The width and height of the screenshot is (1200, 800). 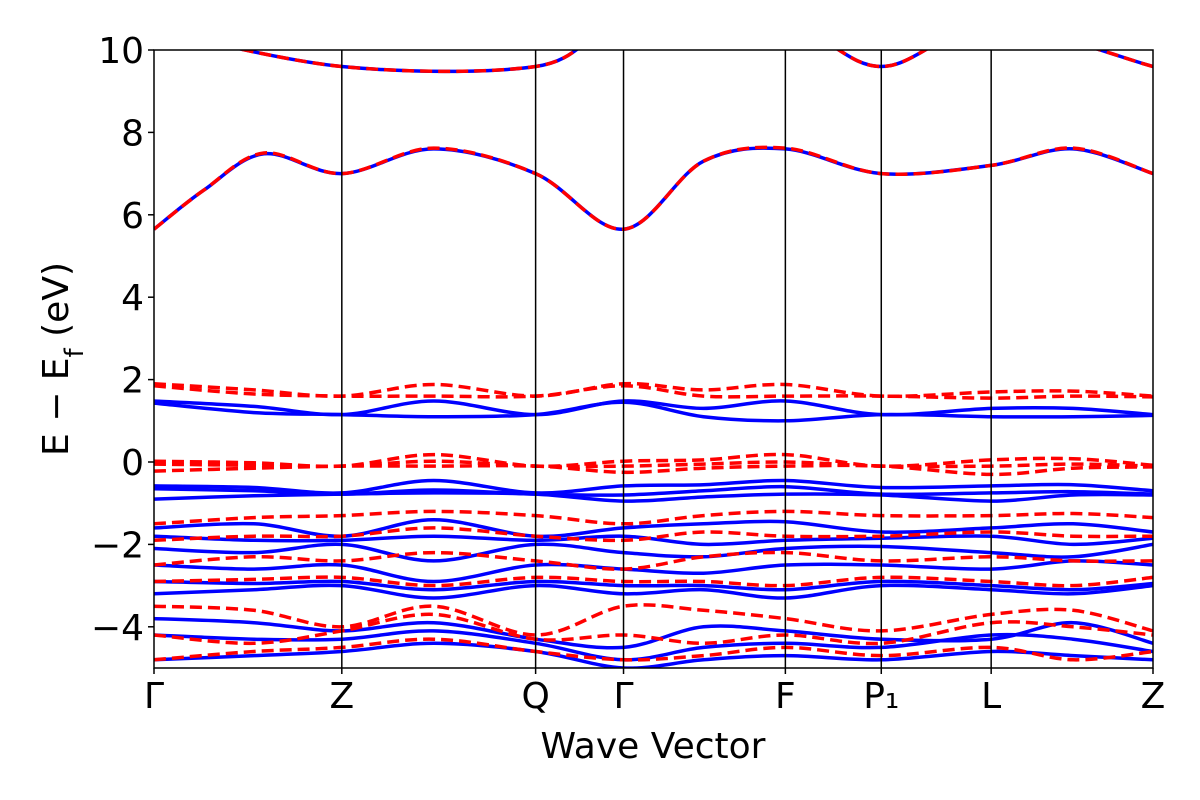 I want to click on y-axis-title: E − Ef (eV), so click(x=63, y=359).